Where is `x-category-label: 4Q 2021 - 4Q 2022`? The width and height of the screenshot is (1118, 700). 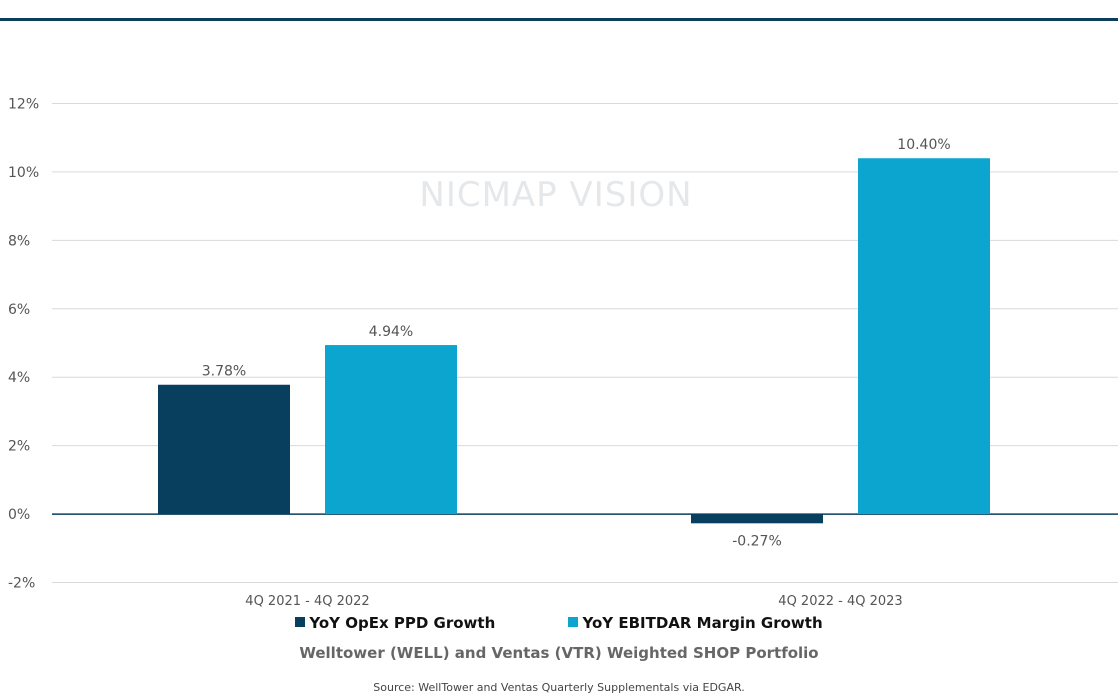 x-category-label: 4Q 2021 - 4Q 2022 is located at coordinates (307, 601).